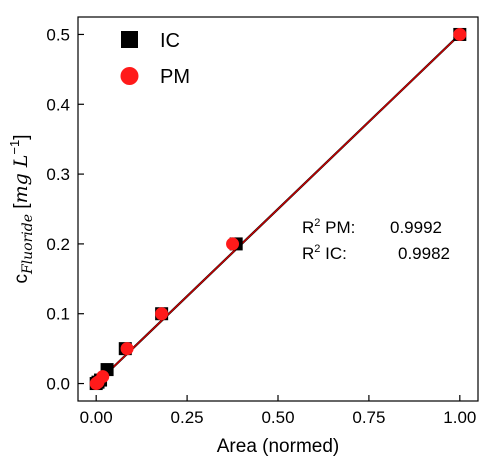 This screenshot has height=465, width=484. I want to click on y-tick-label: 0.5, so click(58, 34).